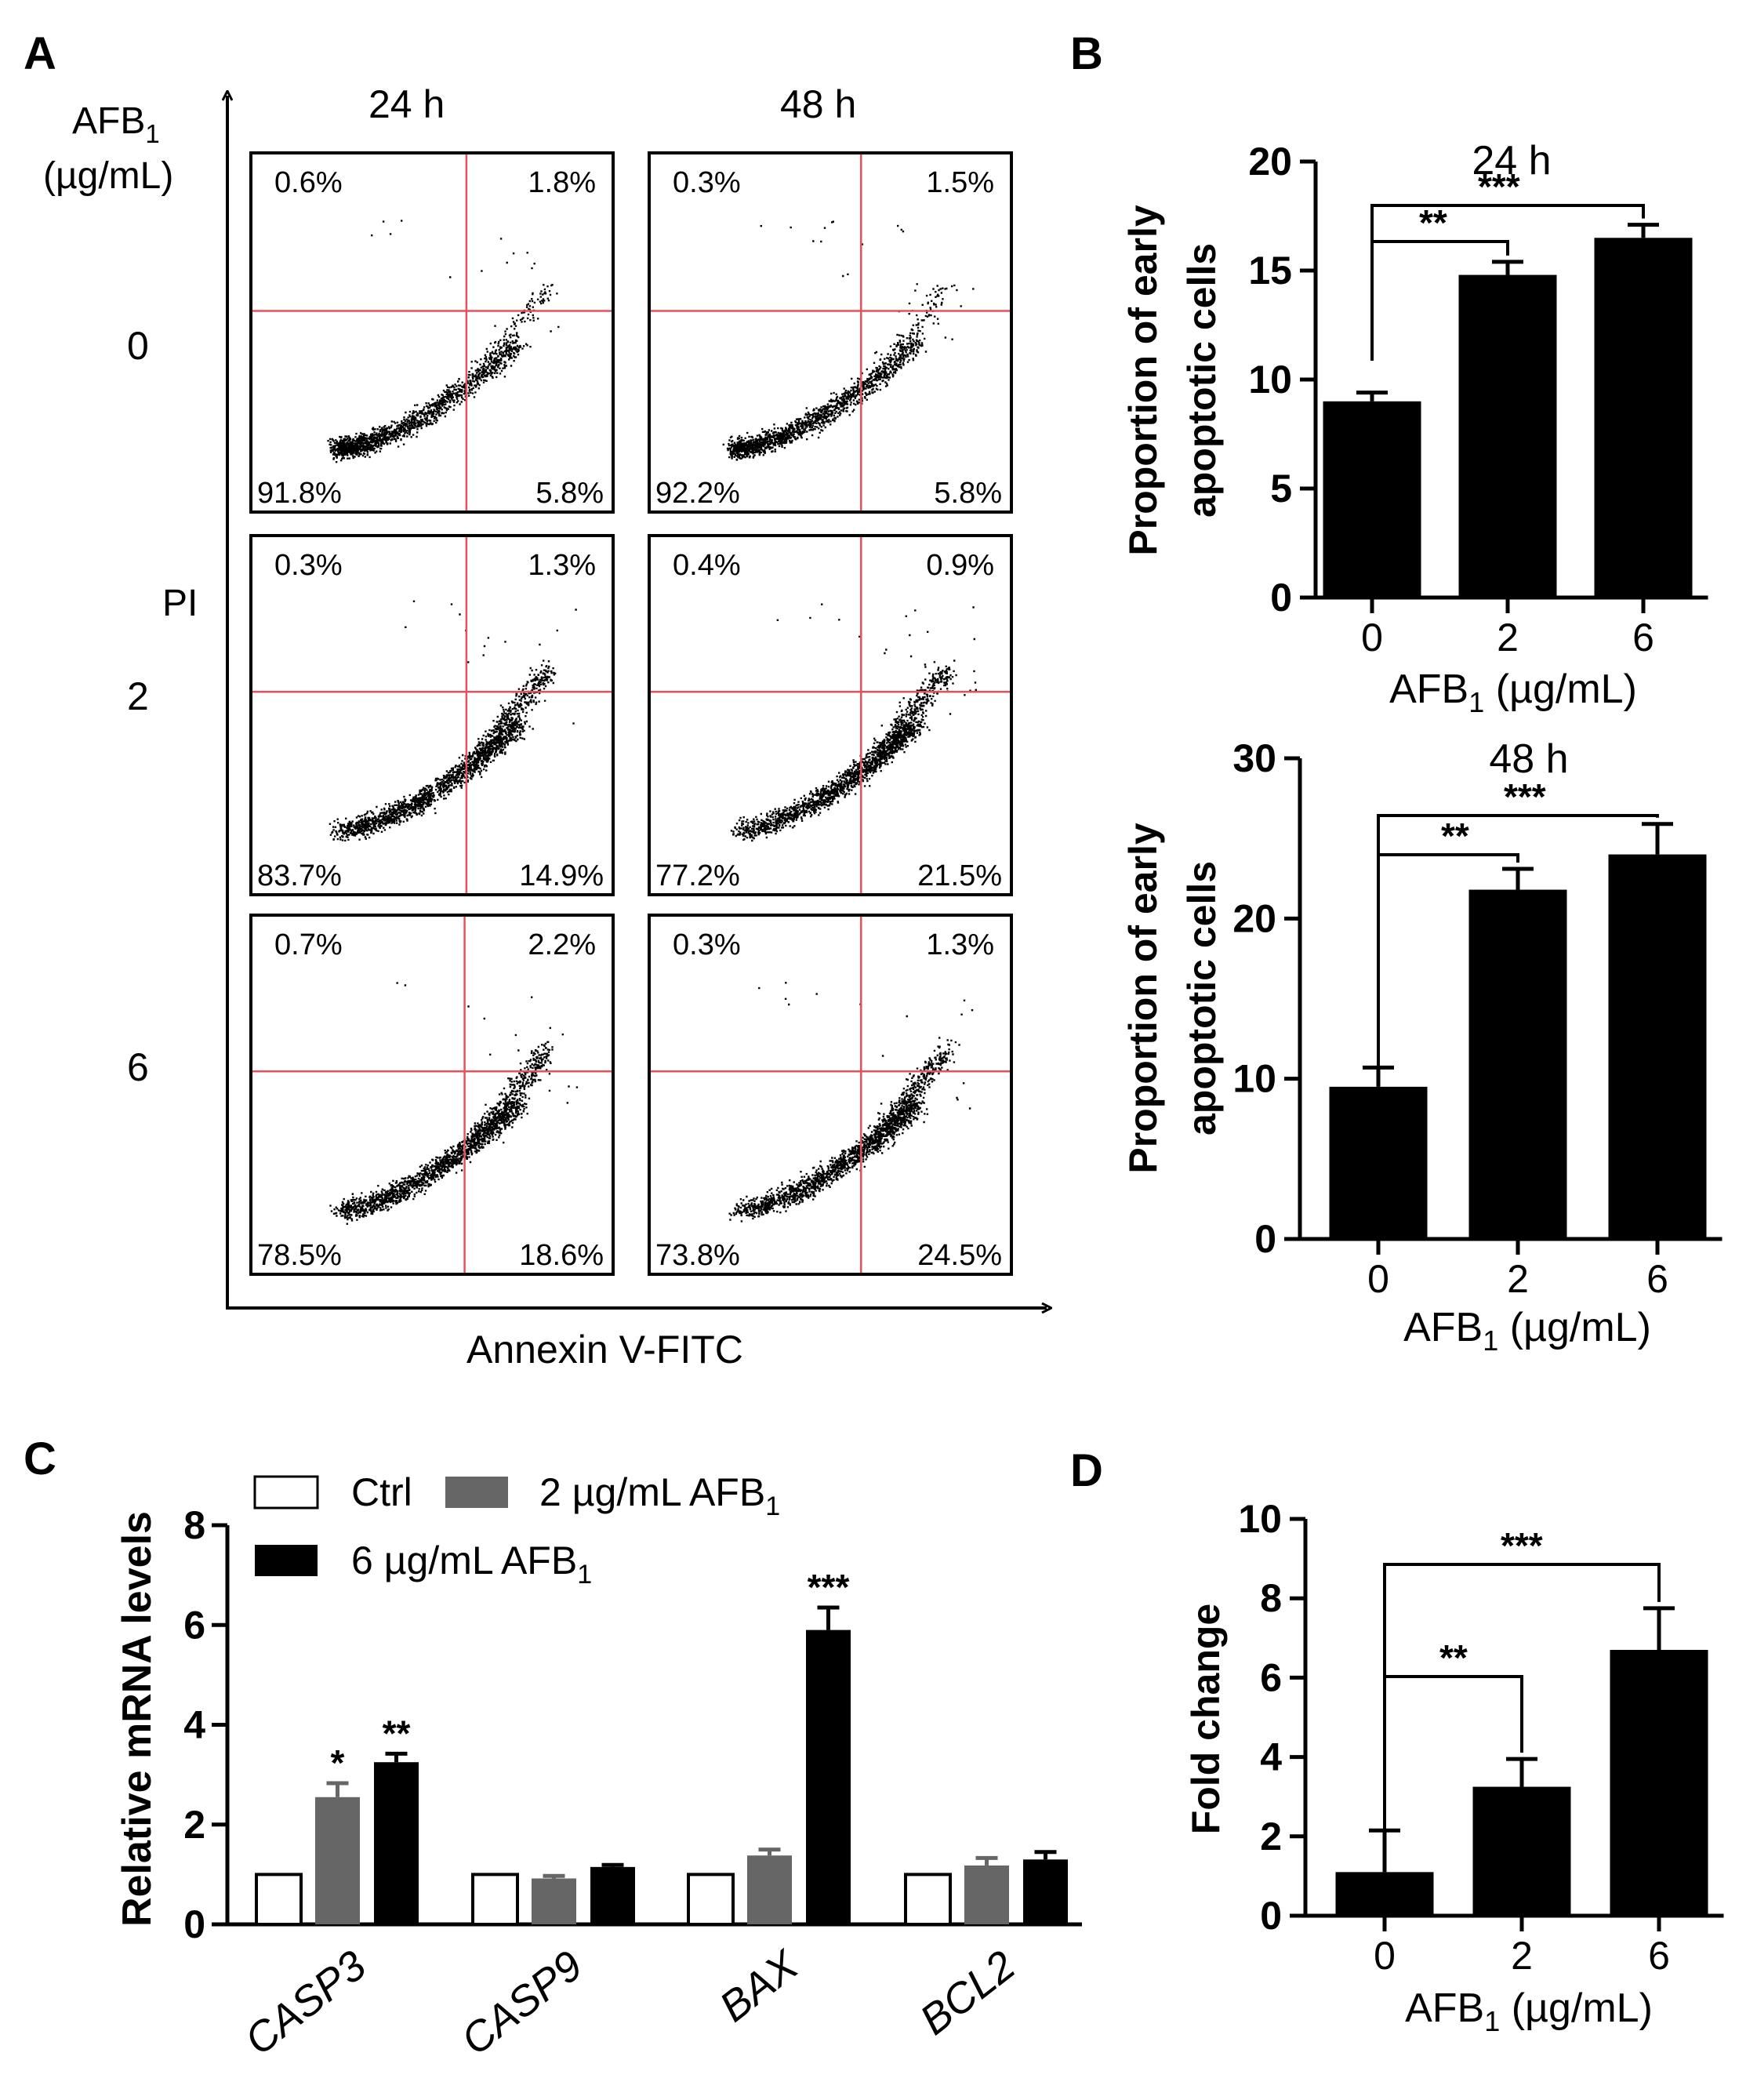 This screenshot has width=1757, height=2100. Describe the element at coordinates (138, 696) in the screenshot. I see `row-dose-2: 2` at that location.